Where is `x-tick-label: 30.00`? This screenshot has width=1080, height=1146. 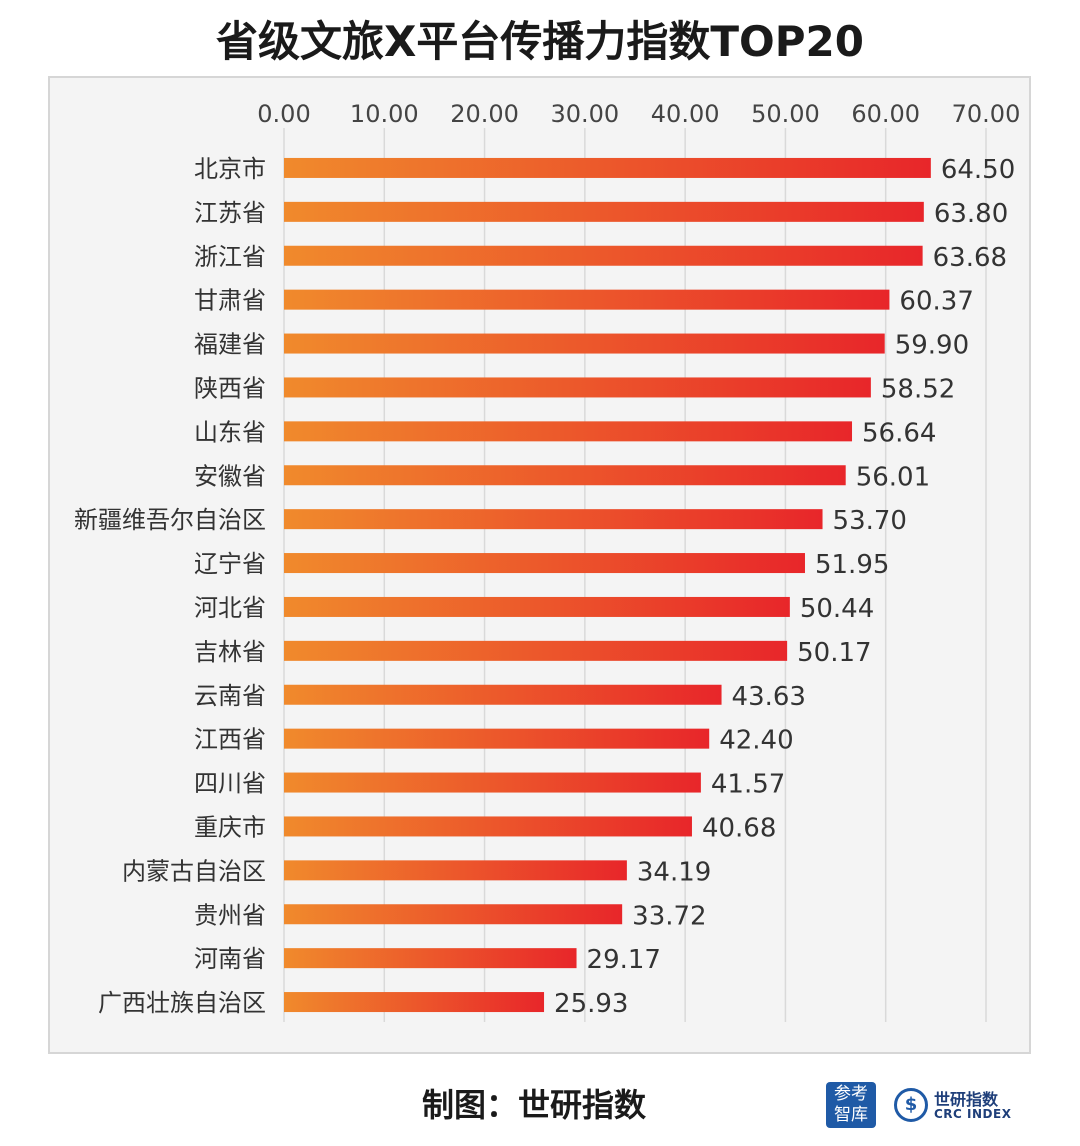
x-tick-label: 30.00 is located at coordinates (584, 114).